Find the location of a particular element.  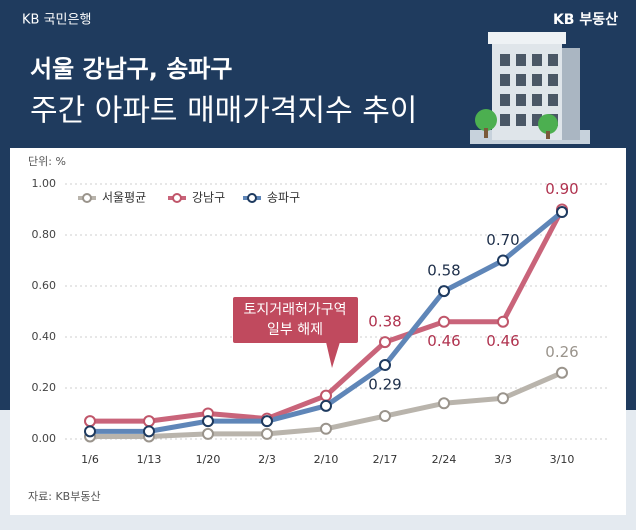

legend-label: 강남구 is located at coordinates (208, 198).